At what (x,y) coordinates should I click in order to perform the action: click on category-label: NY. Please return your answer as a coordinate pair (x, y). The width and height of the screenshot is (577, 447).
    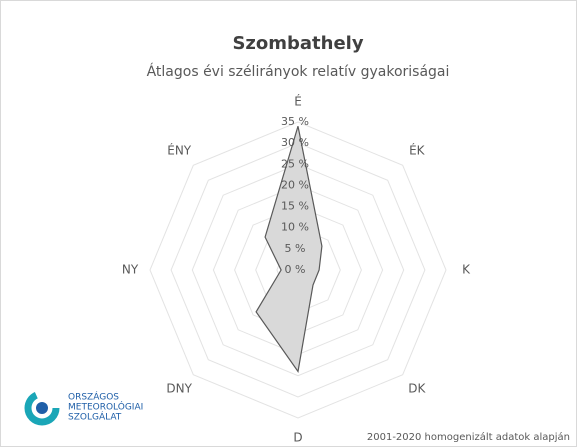
    Looking at the image, I should click on (130, 270).